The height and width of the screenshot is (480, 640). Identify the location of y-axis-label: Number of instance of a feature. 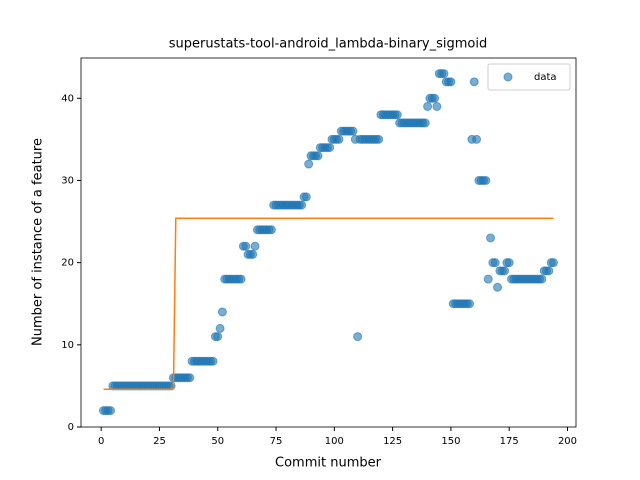
(38, 242).